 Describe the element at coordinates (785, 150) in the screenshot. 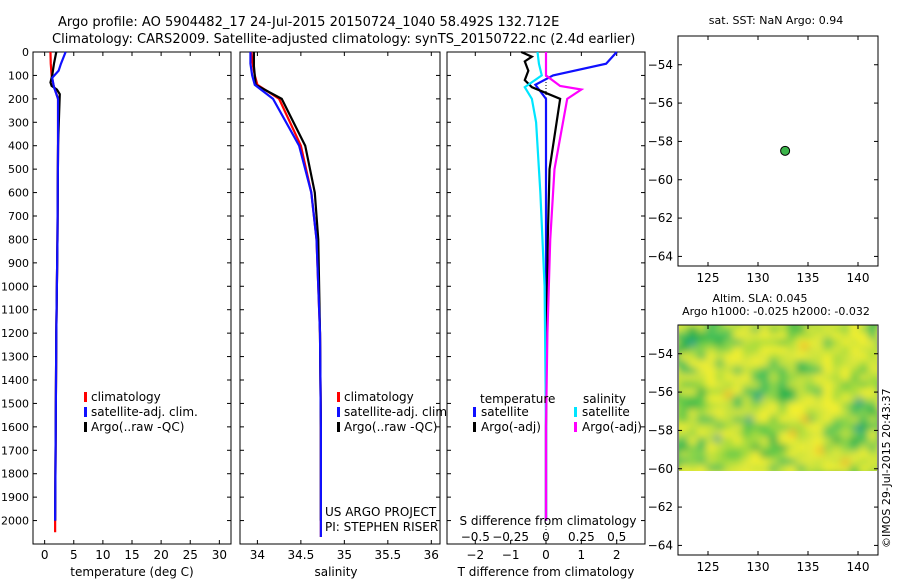

I see `sst-map-points` at that location.